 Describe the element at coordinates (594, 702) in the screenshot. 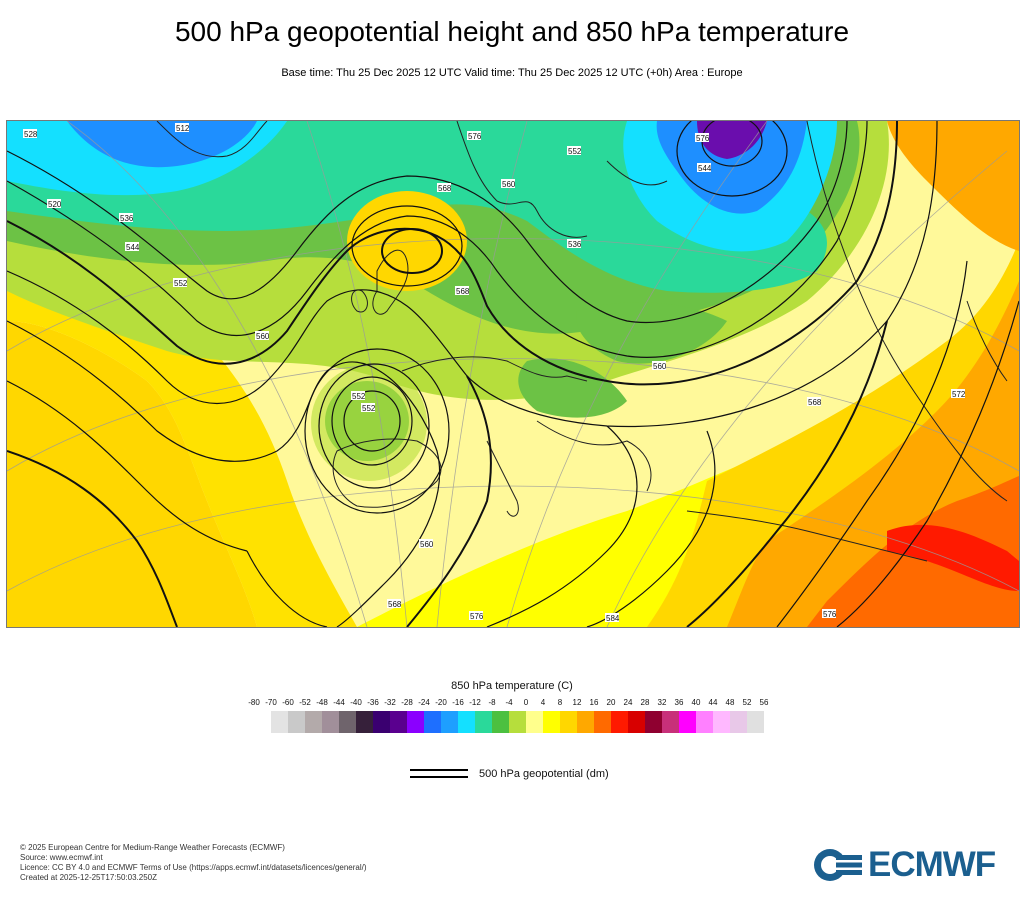

I see `legend-tick-label: 16` at that location.